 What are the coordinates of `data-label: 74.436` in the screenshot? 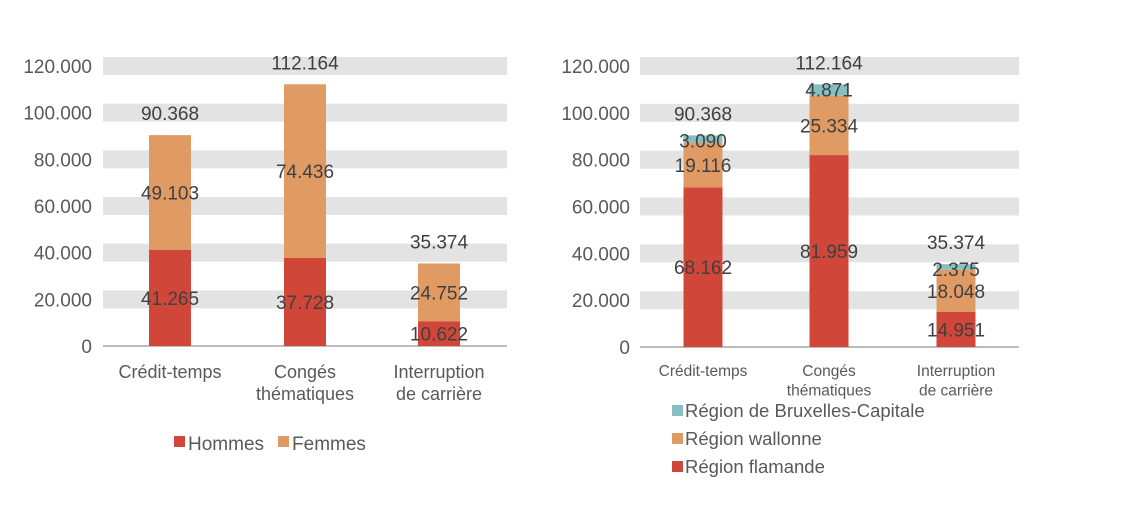 It's located at (305, 172).